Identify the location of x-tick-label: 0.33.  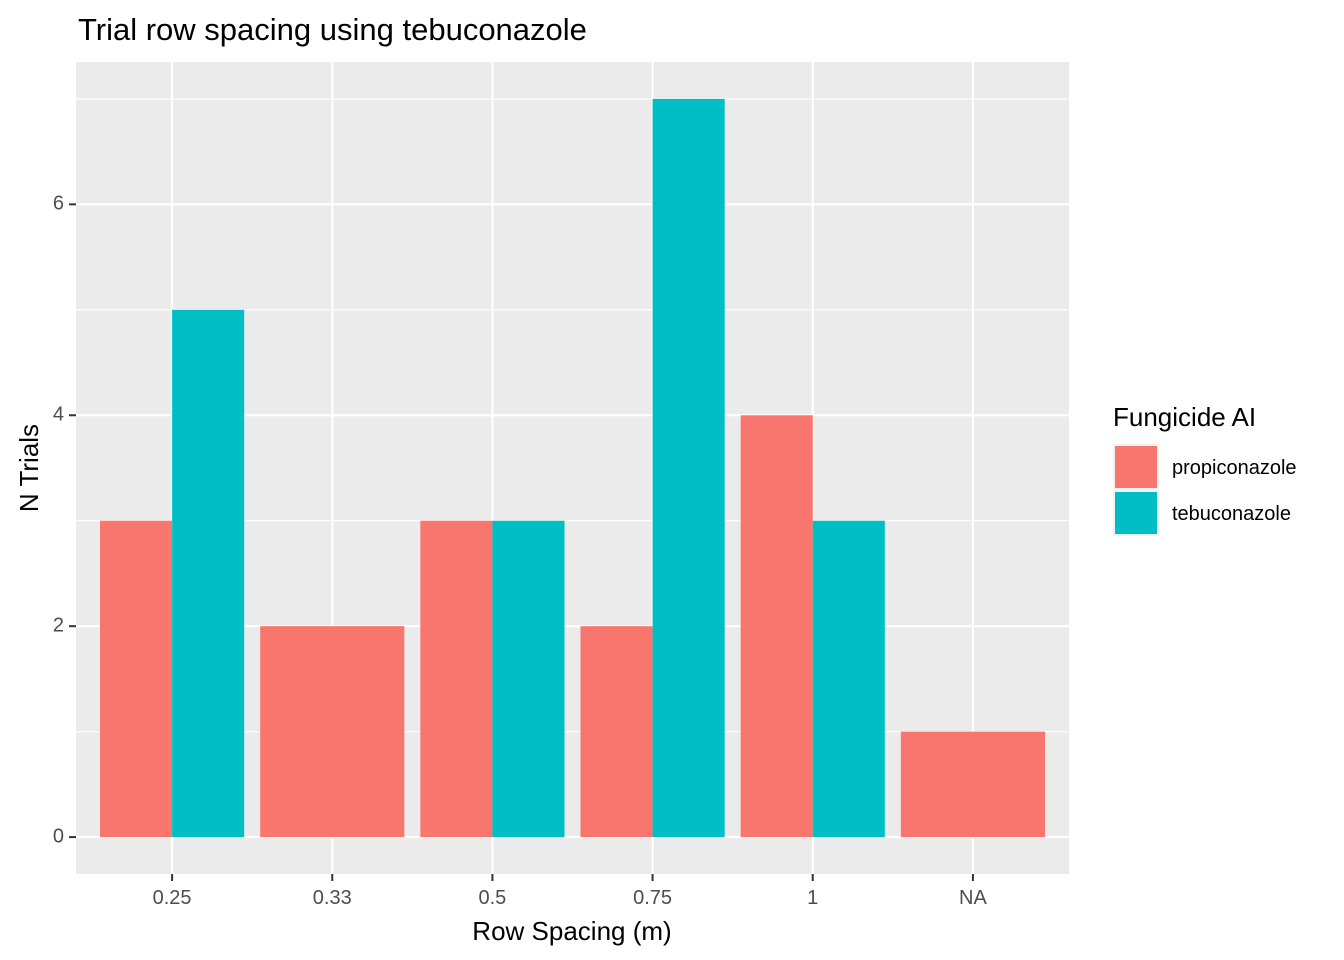
(332, 898).